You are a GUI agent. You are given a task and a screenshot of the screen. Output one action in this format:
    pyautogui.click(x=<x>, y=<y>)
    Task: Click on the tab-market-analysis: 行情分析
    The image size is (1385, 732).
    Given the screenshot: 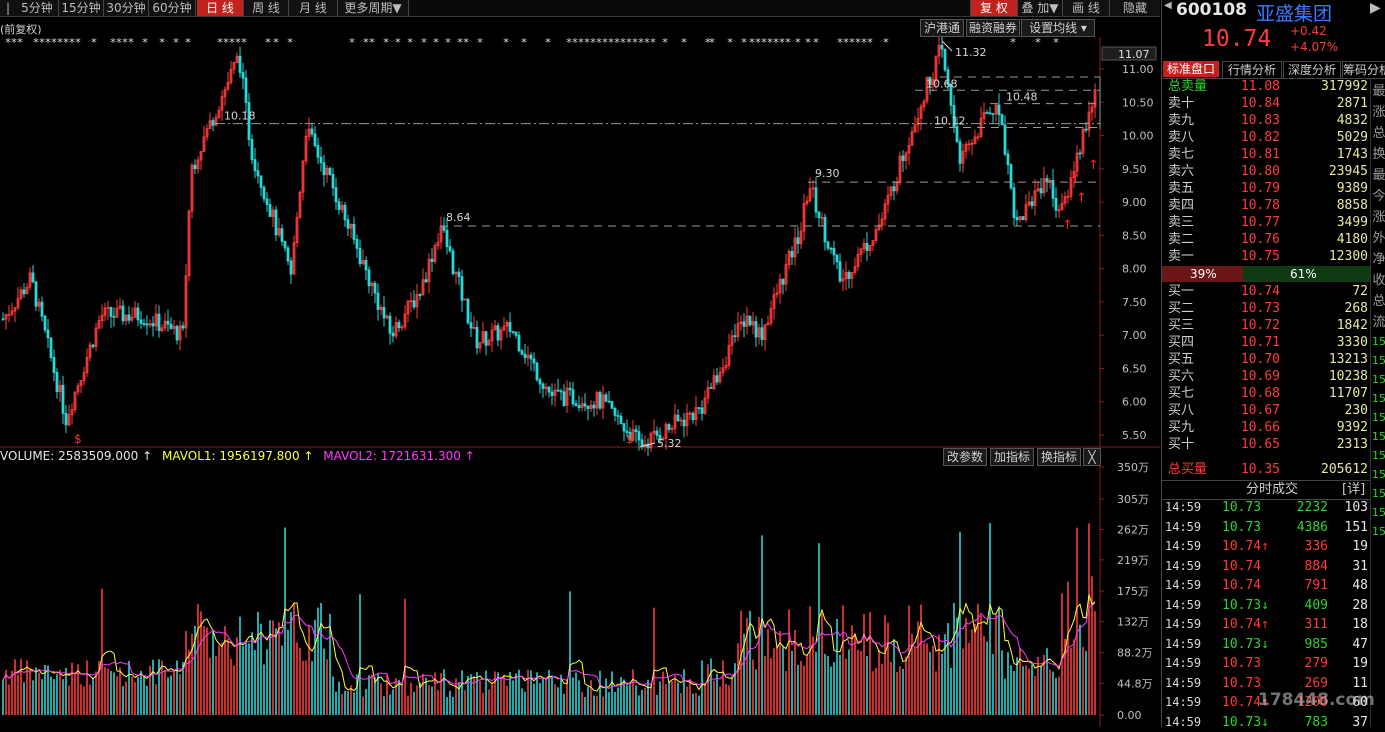 What is the action you would take?
    pyautogui.click(x=1252, y=70)
    